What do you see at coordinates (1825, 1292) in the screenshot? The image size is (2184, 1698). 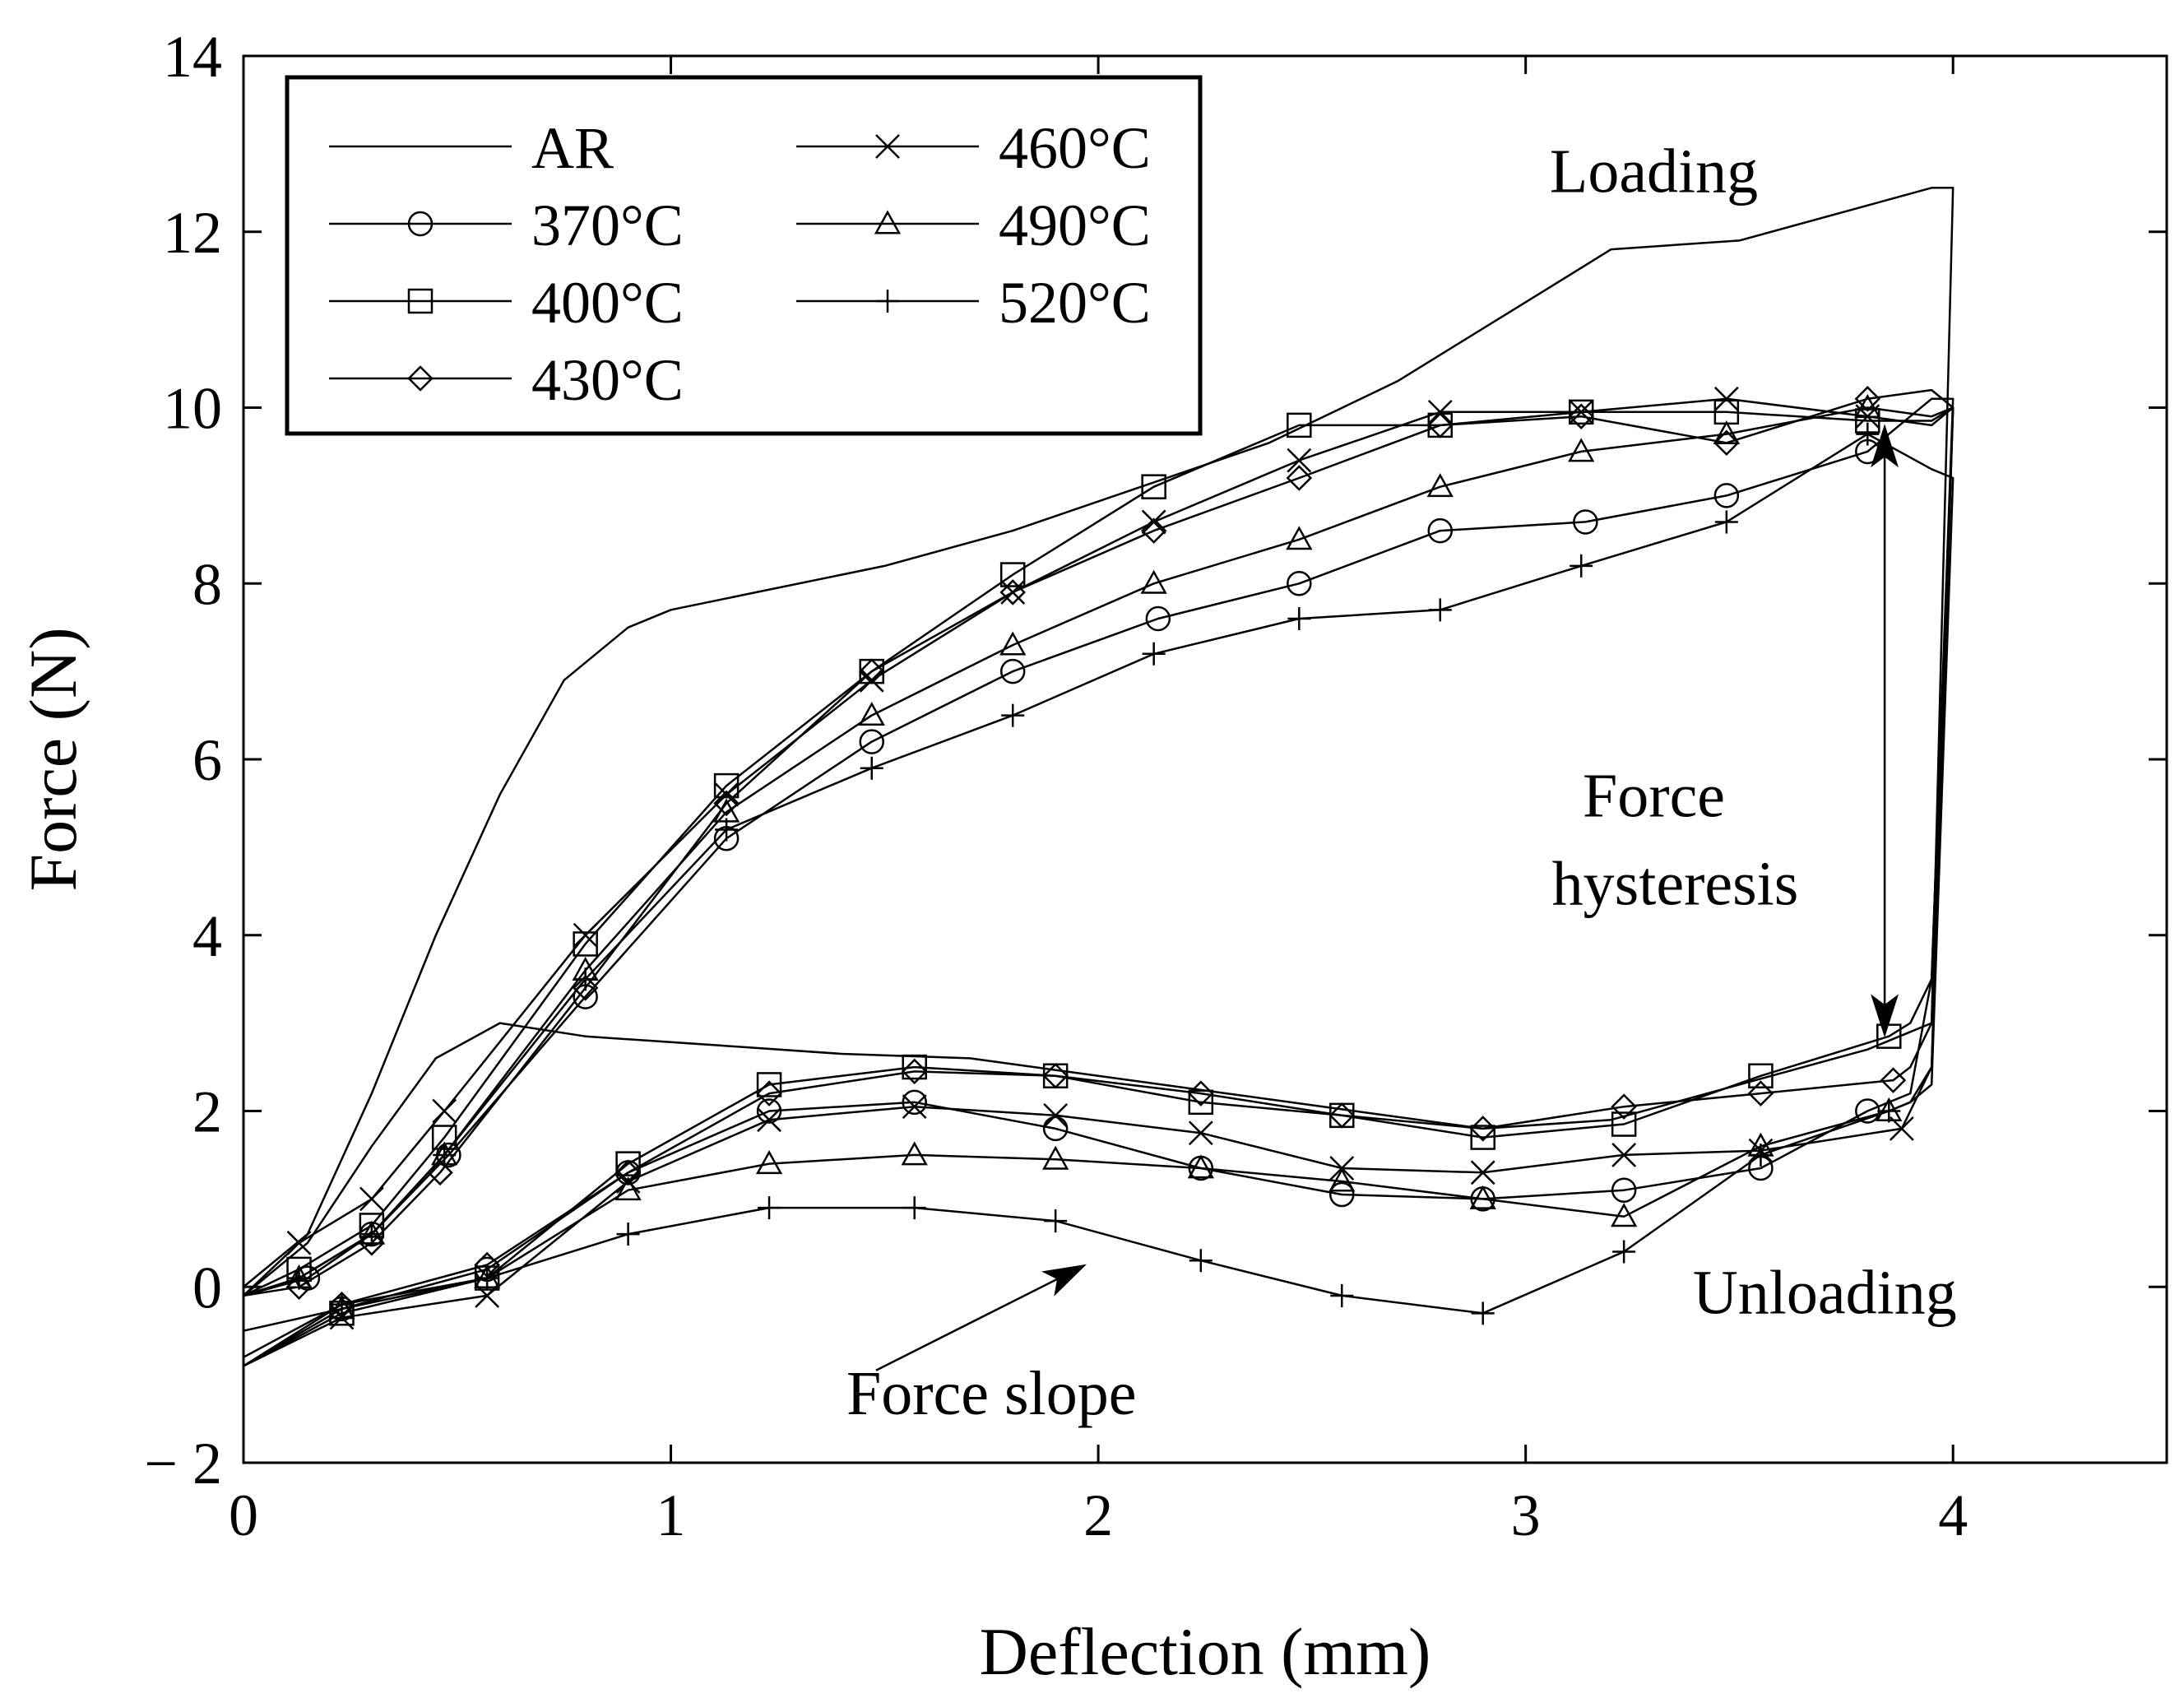 I see `annotation-unloading: Unloading` at bounding box center [1825, 1292].